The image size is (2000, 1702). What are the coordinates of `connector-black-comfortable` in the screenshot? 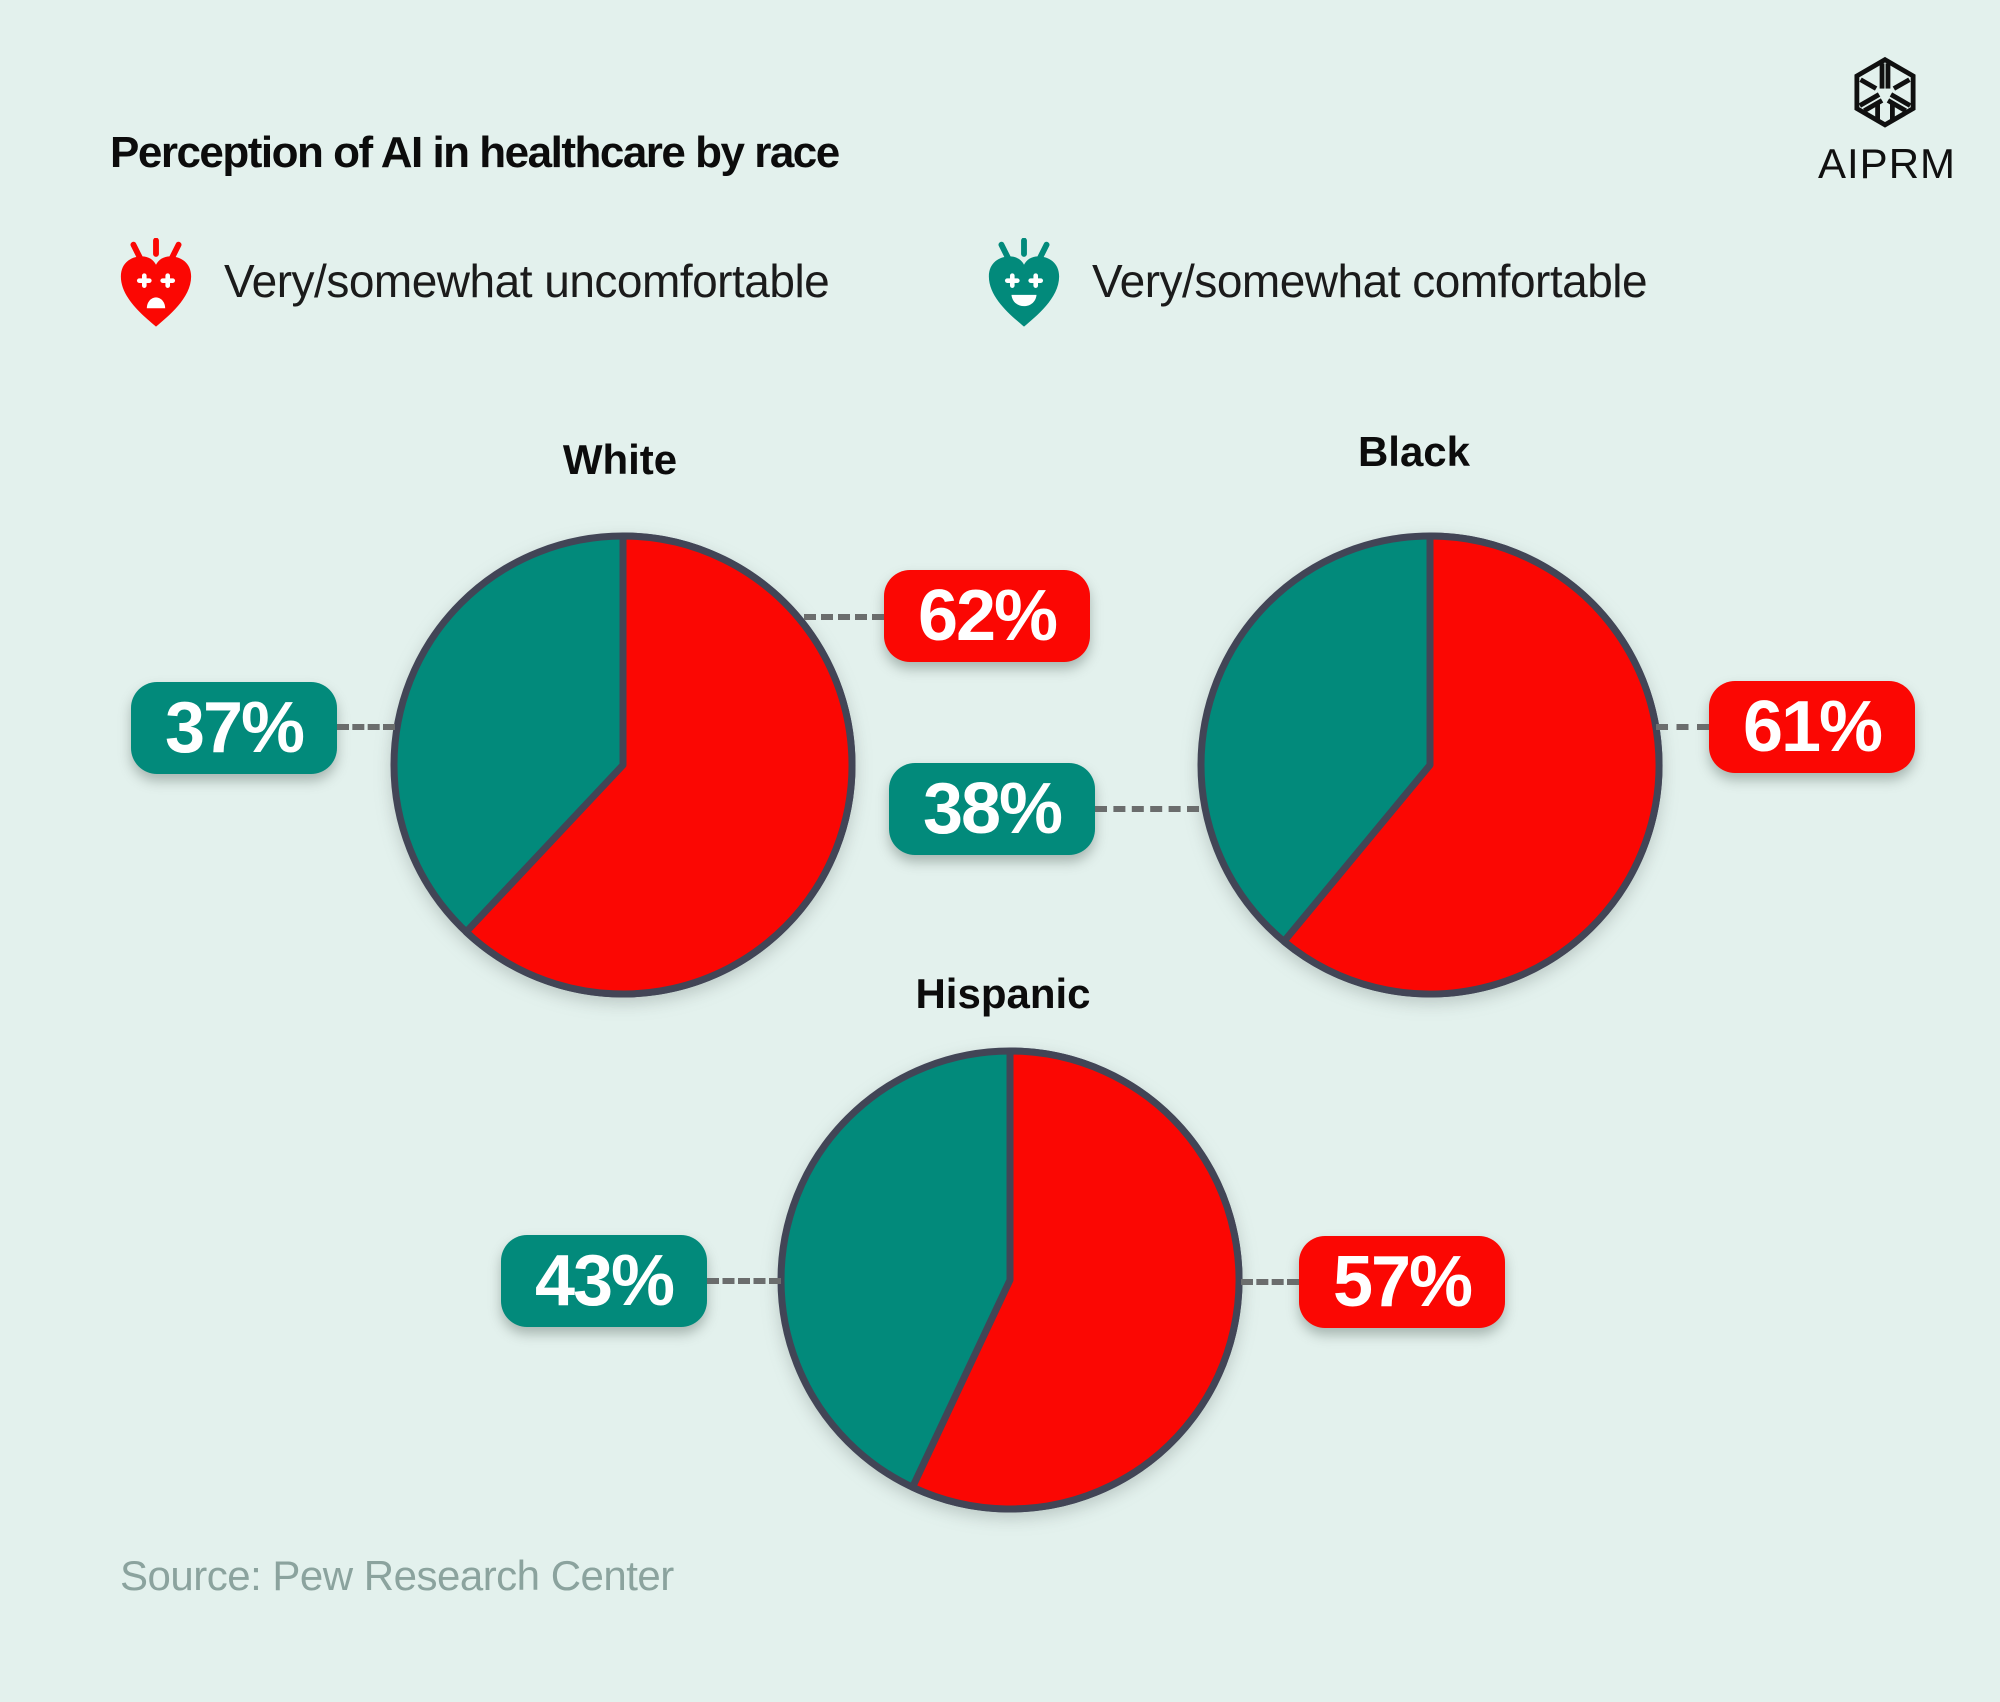 It's located at (1147, 809).